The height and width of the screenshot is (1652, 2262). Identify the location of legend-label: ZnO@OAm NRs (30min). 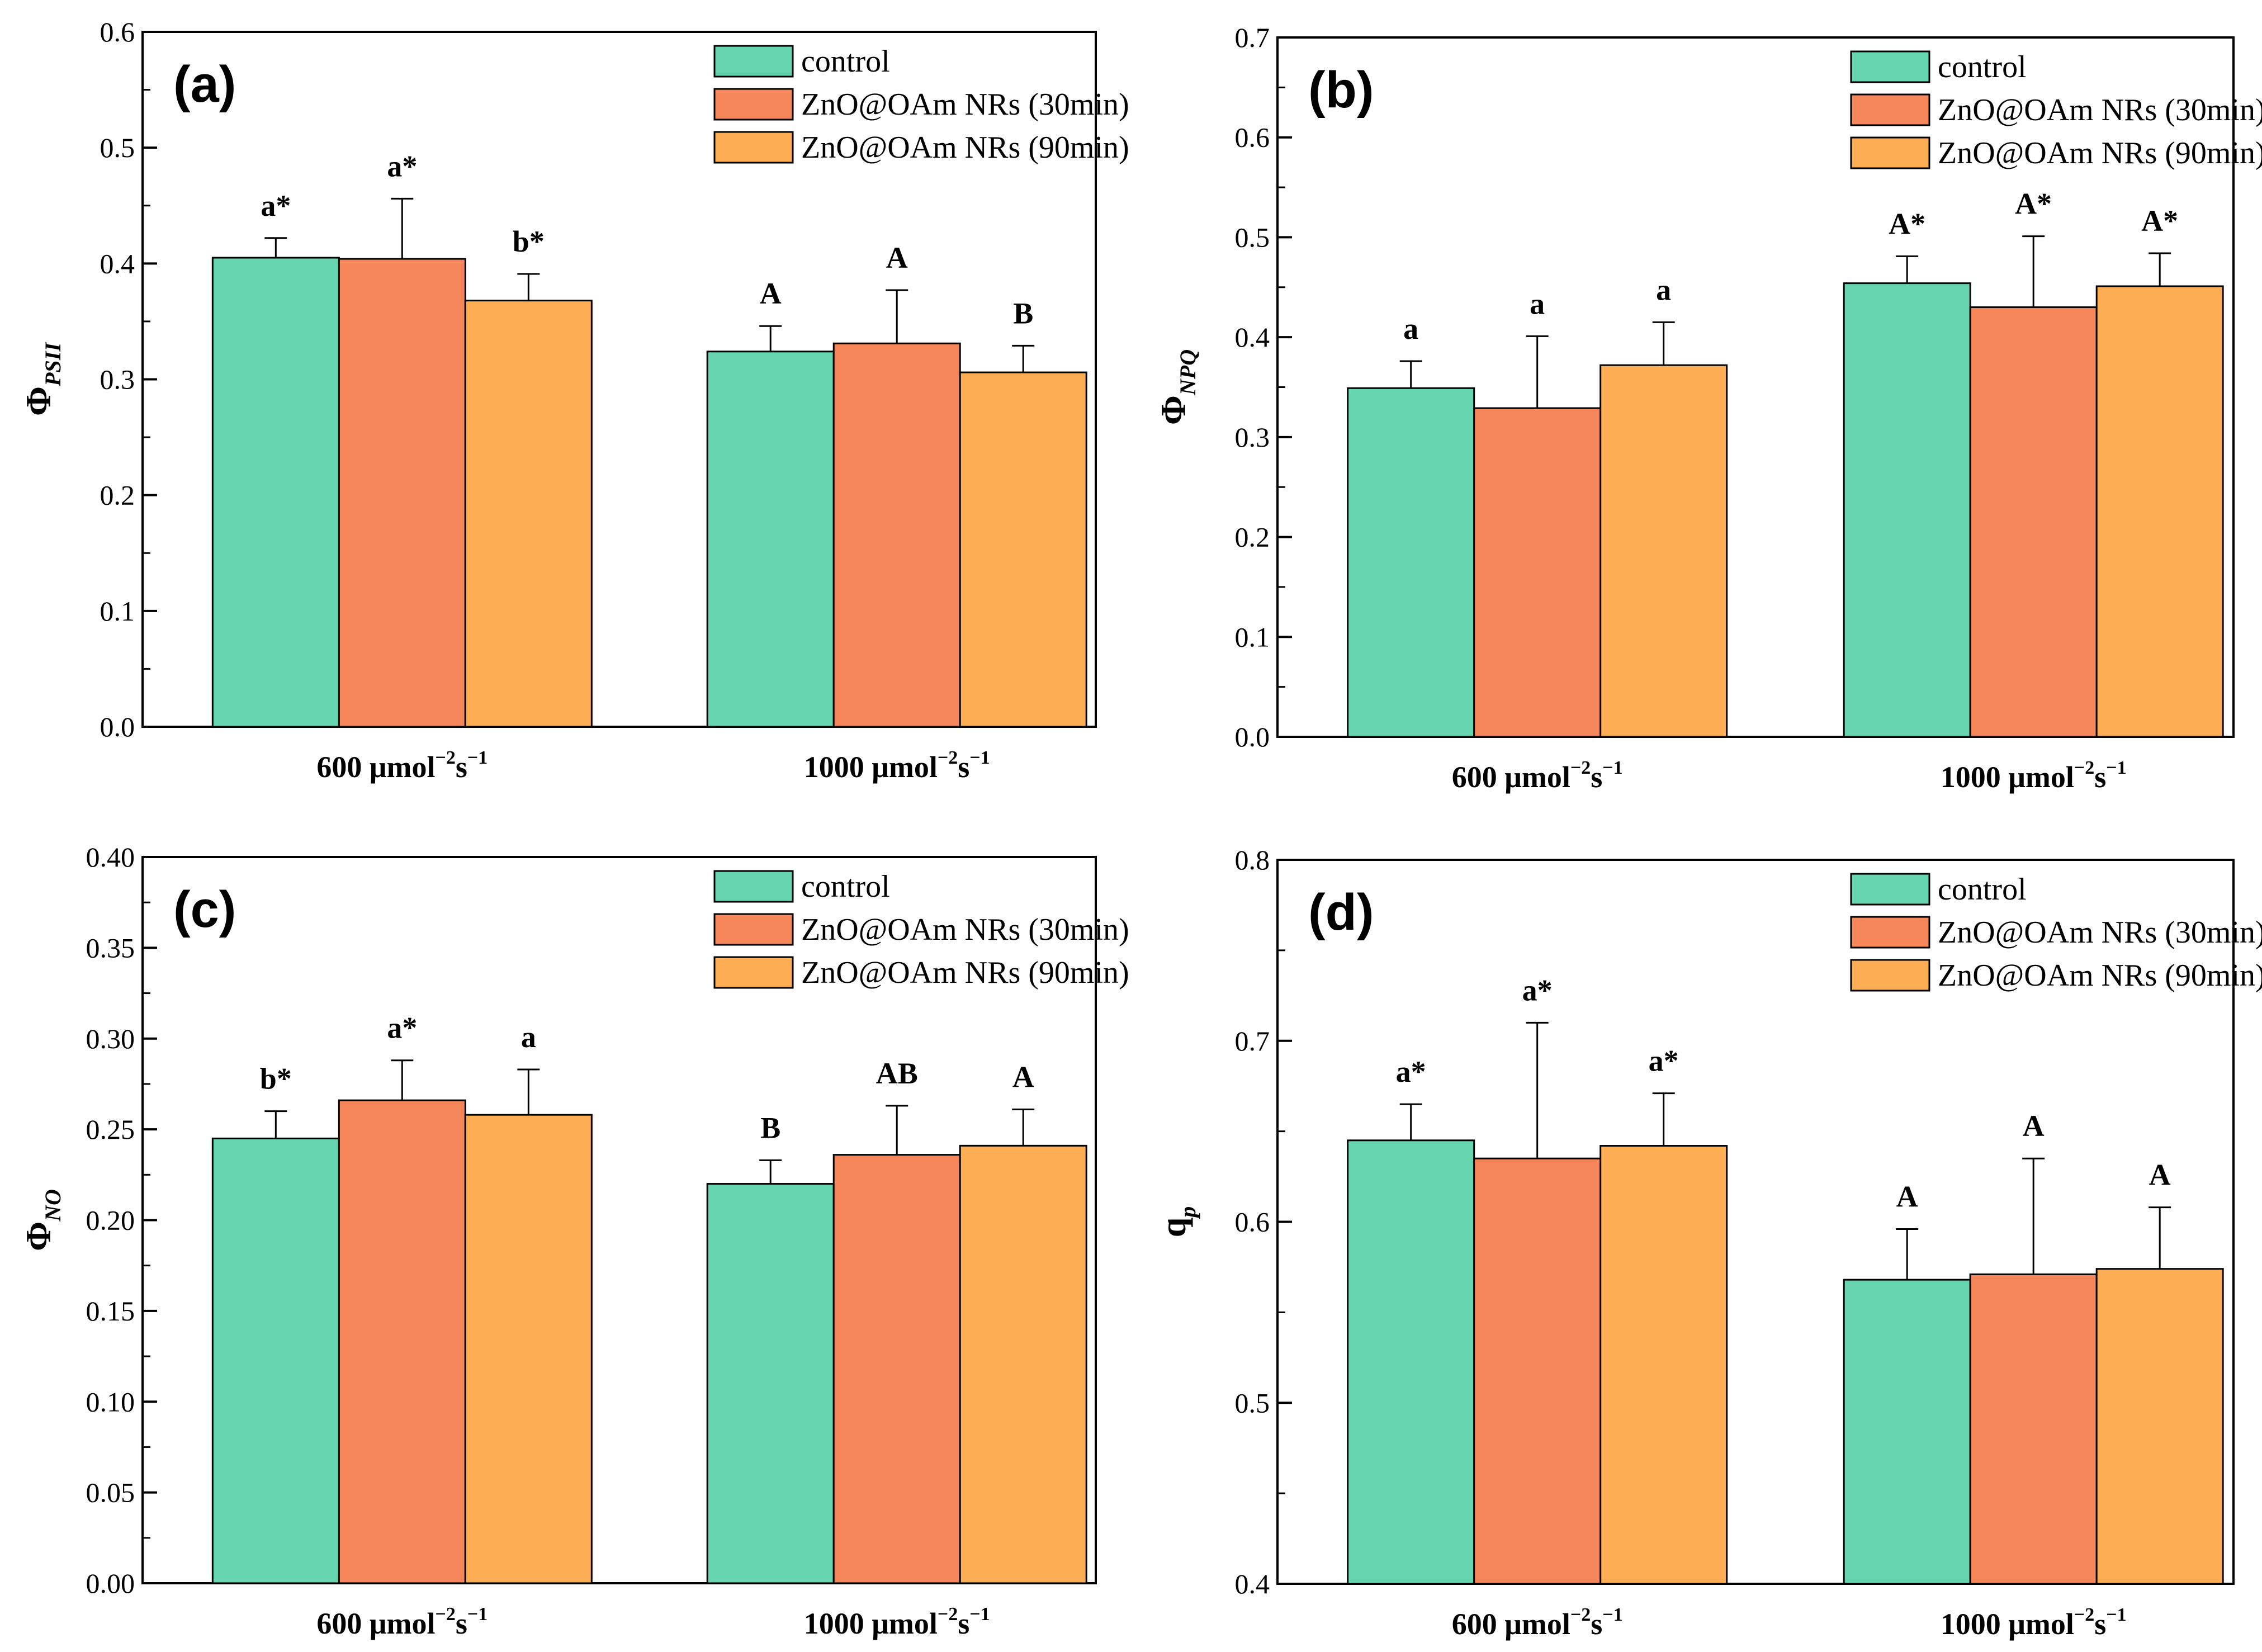
(965, 929).